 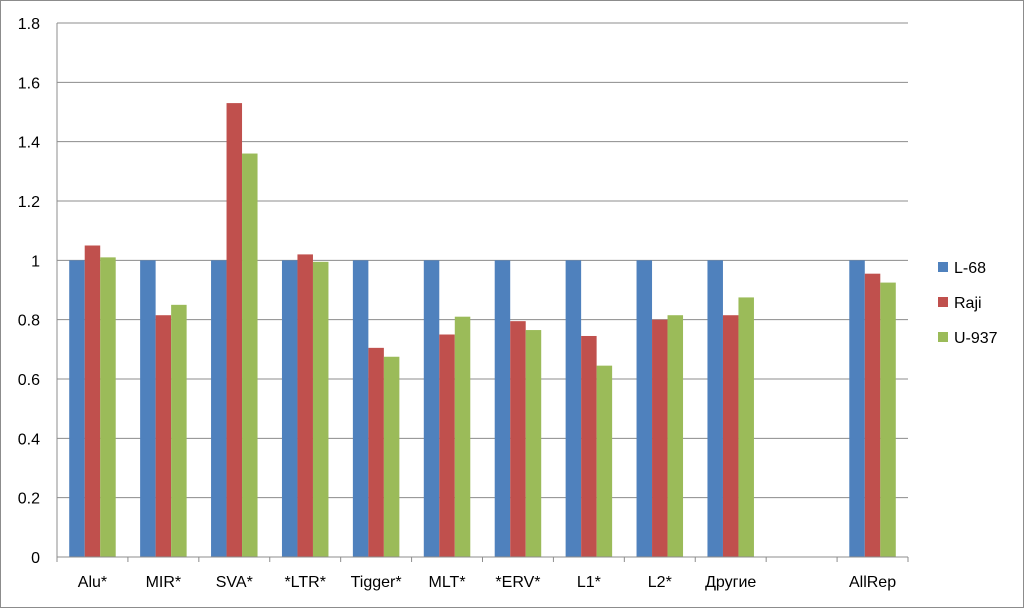 What do you see at coordinates (234, 582) in the screenshot?
I see `x-tick-label: SVA*` at bounding box center [234, 582].